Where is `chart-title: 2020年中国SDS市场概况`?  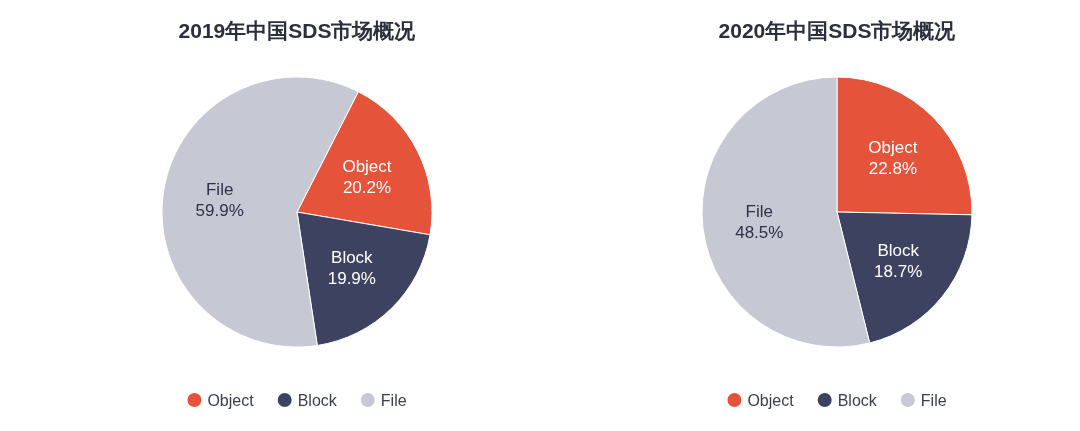
chart-title: 2020年中国SDS市场概况 is located at coordinates (837, 30).